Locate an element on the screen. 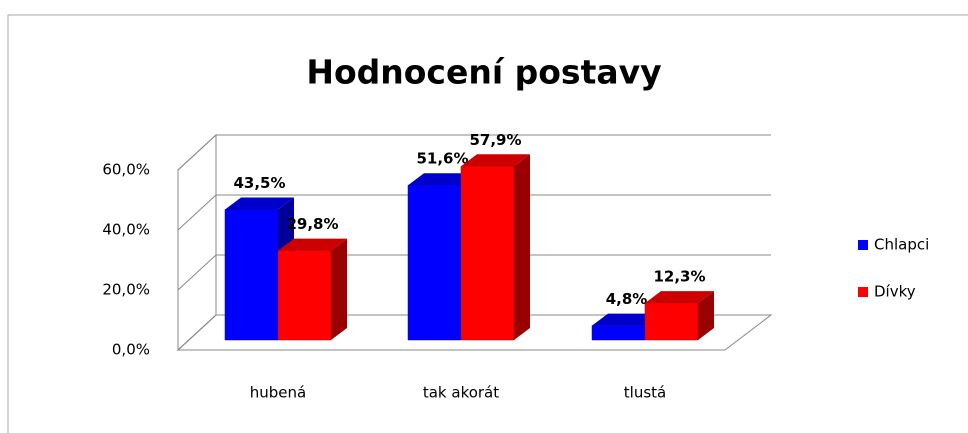  data-label: 51,6% is located at coordinates (442, 159).